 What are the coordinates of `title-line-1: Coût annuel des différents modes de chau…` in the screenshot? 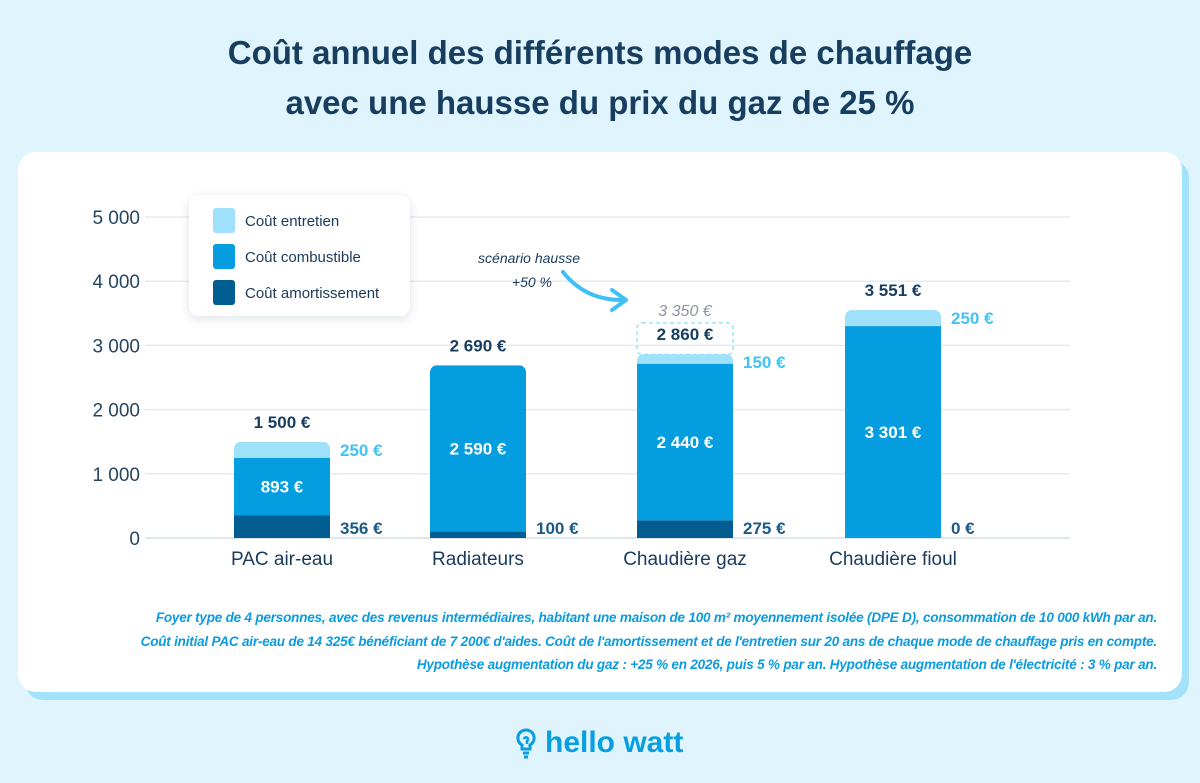 It's located at (600, 52).